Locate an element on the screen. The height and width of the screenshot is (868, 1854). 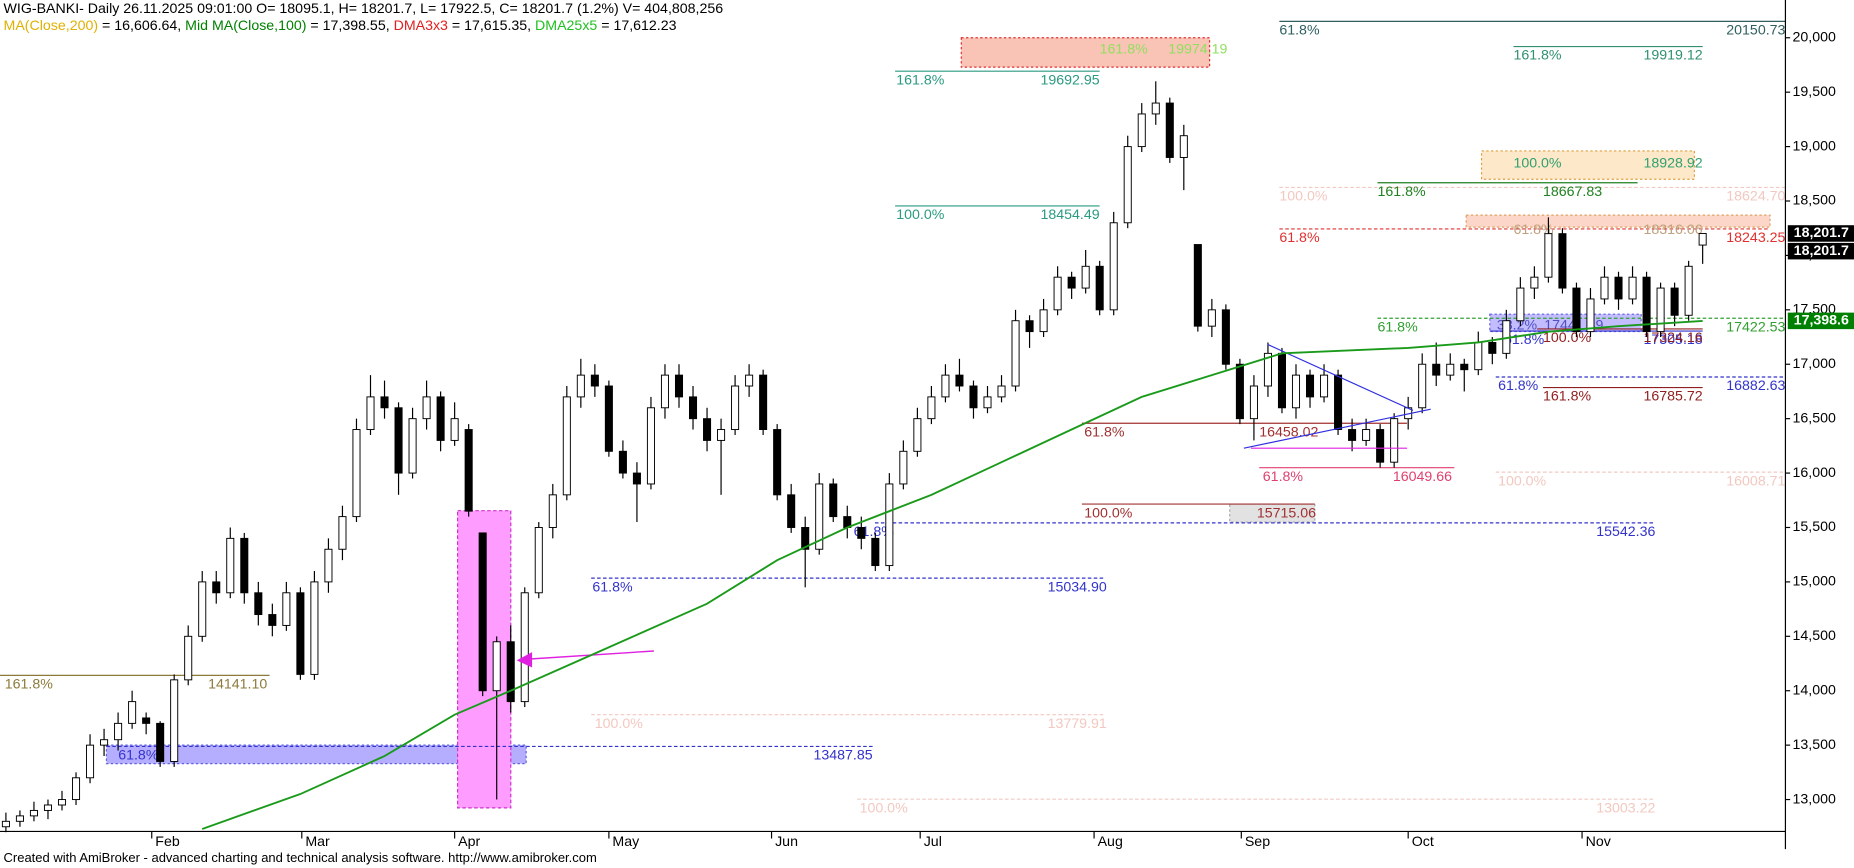
y-tick-label: 14,500 is located at coordinates (1814, 636).